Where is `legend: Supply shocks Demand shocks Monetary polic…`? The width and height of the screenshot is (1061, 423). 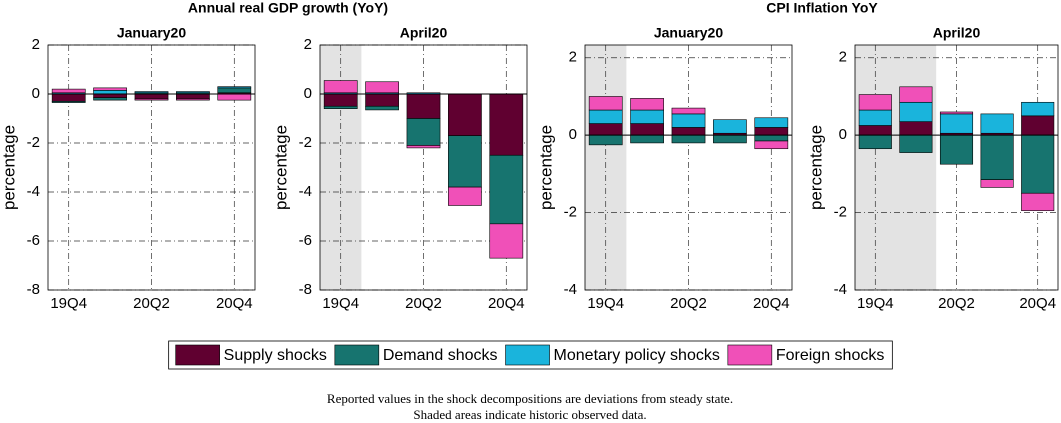
legend: Supply shocks Demand shocks Monetary polic… is located at coordinates (530, 355).